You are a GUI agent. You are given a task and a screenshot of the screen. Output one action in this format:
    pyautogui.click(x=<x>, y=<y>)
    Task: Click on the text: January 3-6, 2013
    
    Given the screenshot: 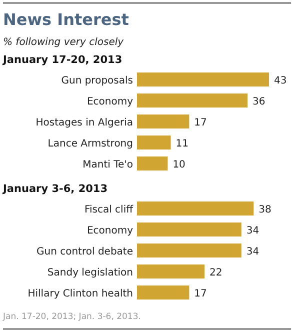 What is the action you would take?
    pyautogui.click(x=55, y=189)
    